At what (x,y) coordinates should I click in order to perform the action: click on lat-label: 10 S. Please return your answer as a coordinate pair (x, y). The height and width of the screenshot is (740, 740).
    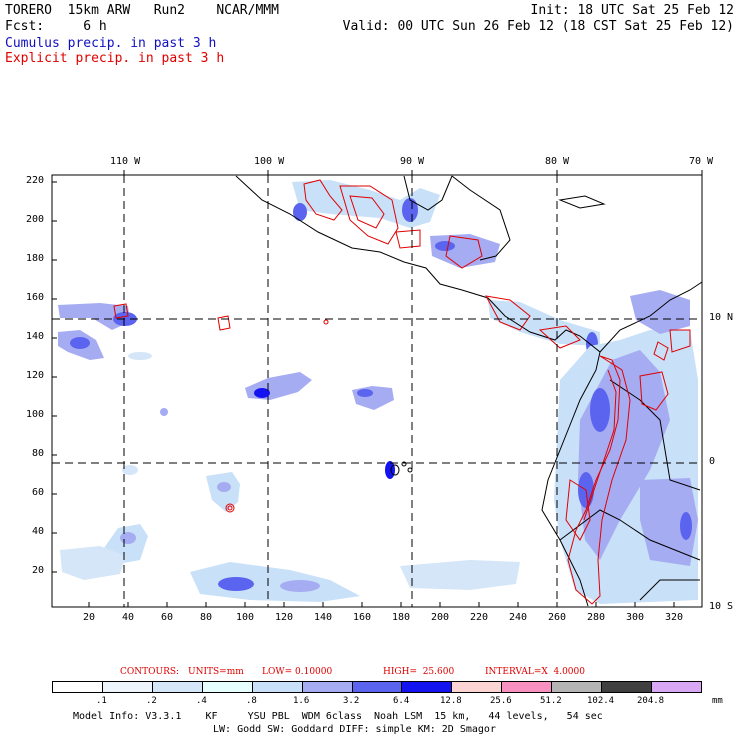
    Looking at the image, I should click on (721, 606).